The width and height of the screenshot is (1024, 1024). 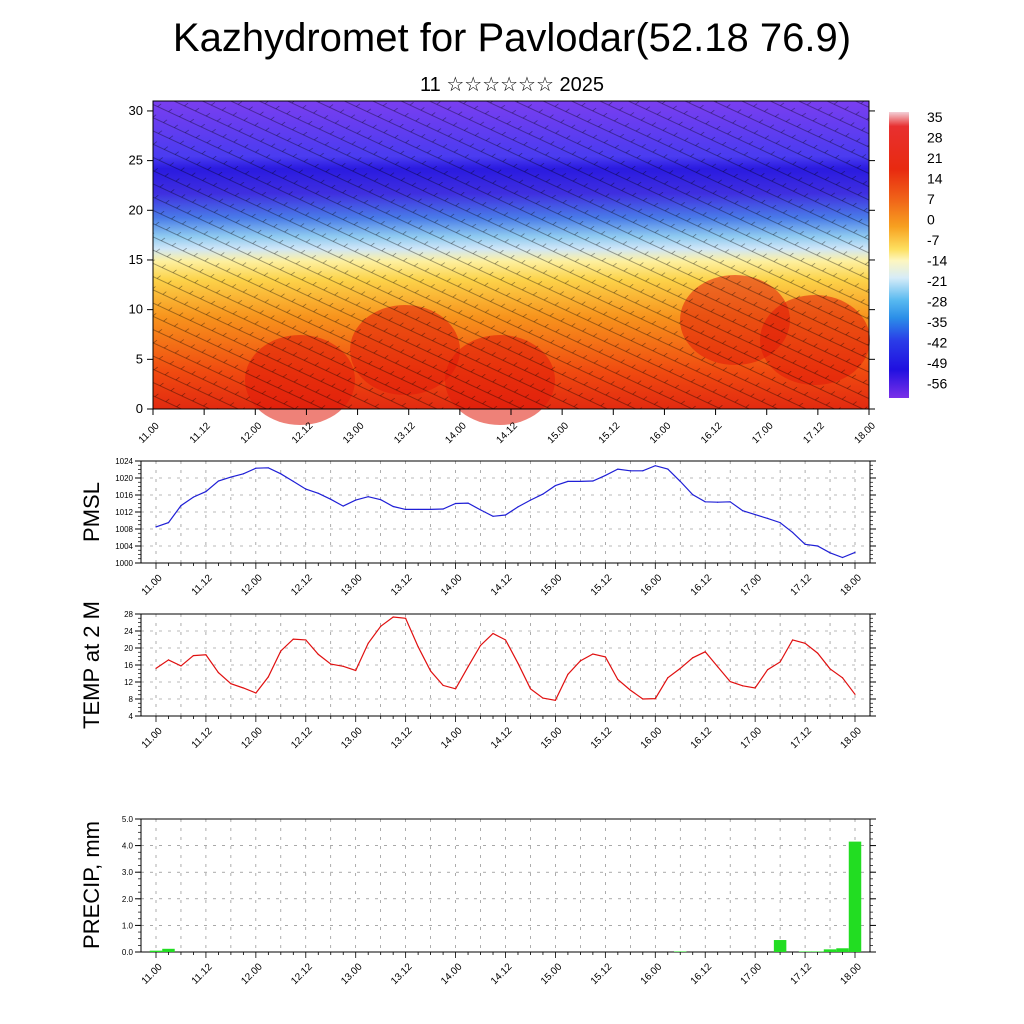 What do you see at coordinates (124, 478) in the screenshot?
I see `y-tick-label: 1020` at bounding box center [124, 478].